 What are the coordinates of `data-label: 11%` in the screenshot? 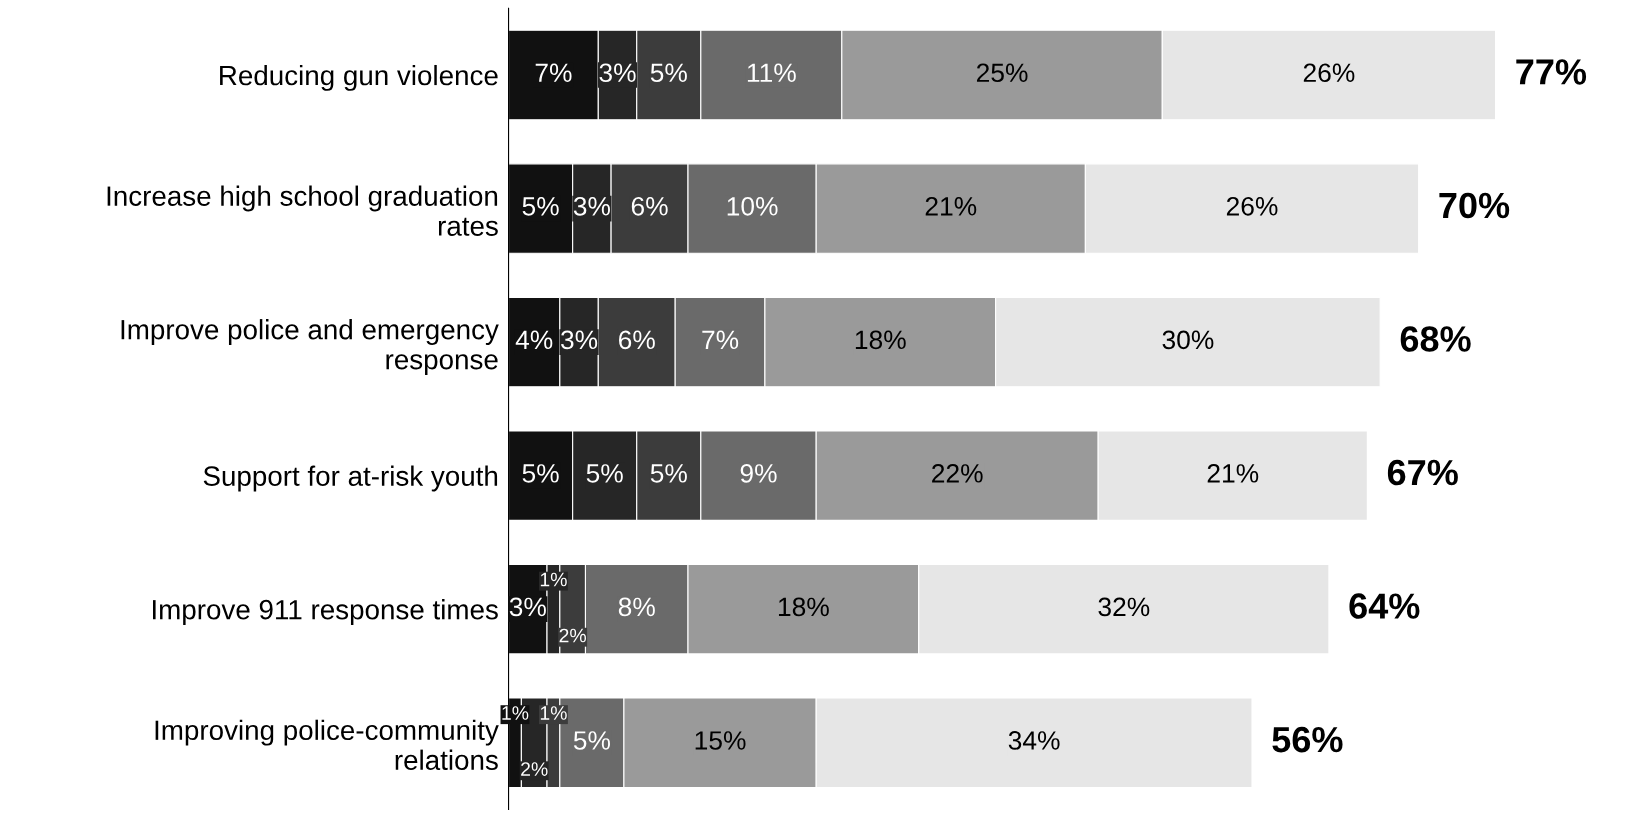 It's located at (771, 73).